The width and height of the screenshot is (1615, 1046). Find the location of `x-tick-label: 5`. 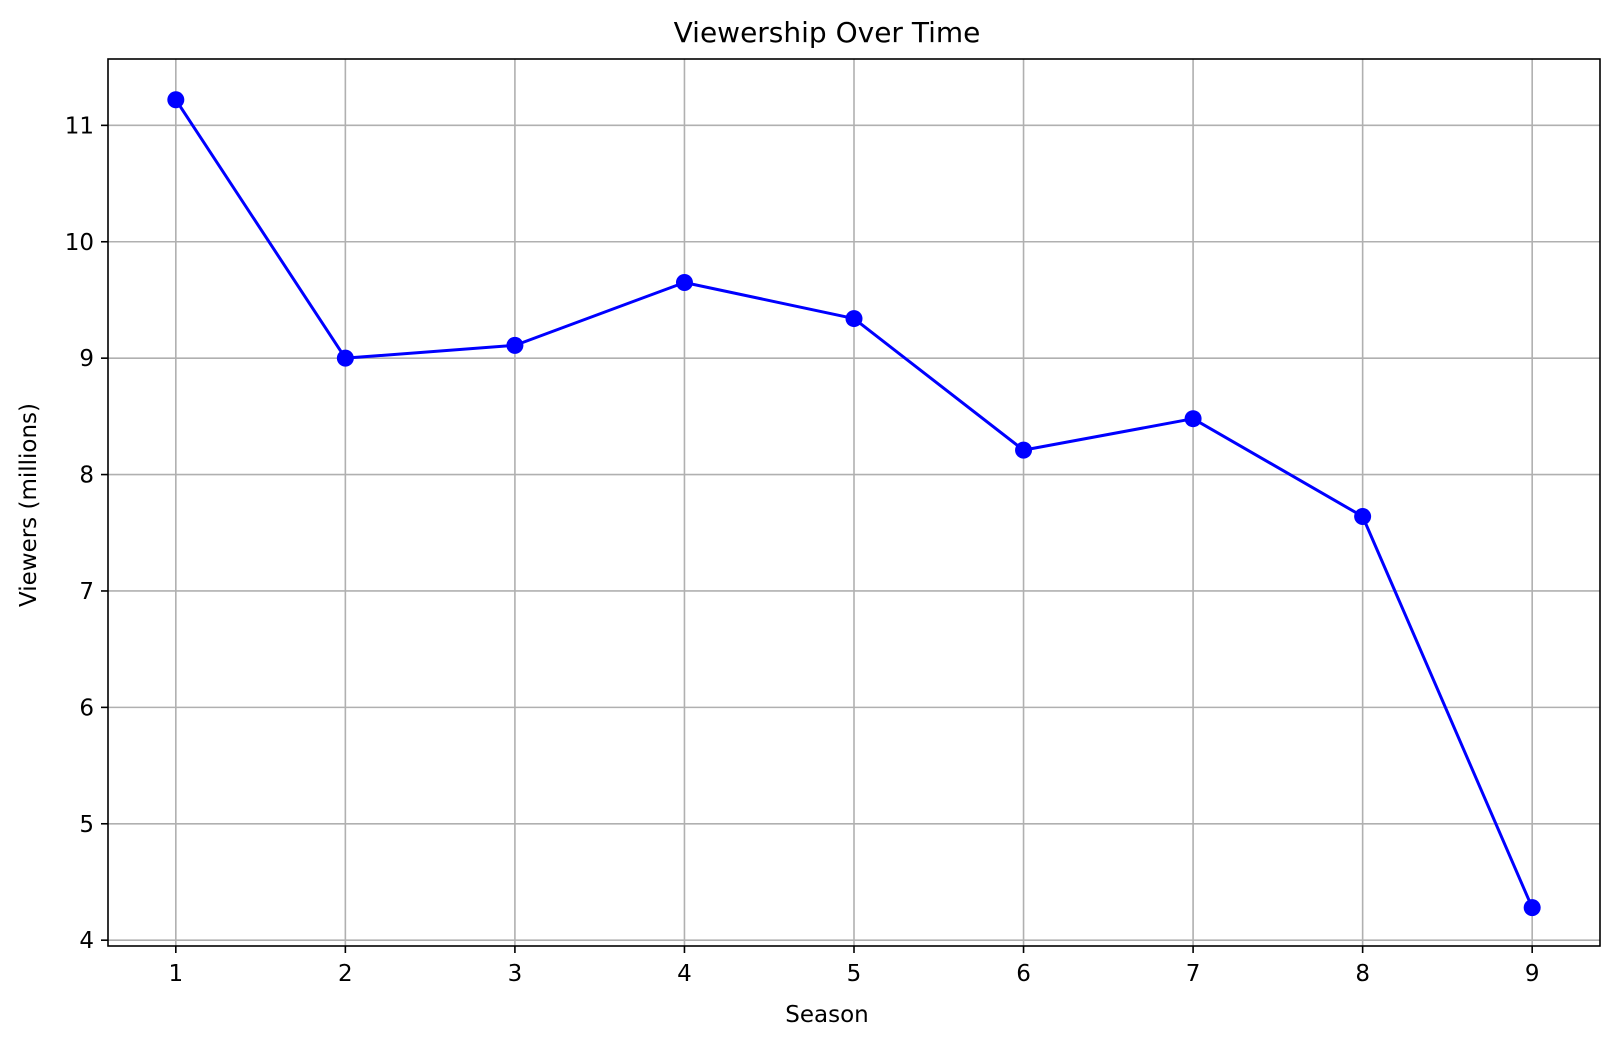

x-tick-label: 5 is located at coordinates (854, 974).